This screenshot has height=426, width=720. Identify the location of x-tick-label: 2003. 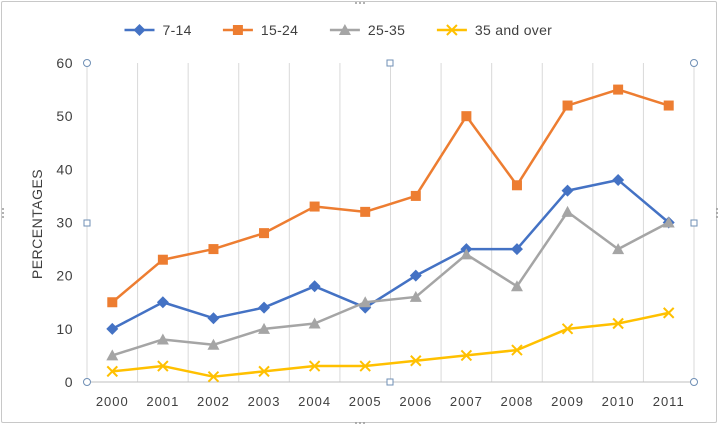
(264, 401).